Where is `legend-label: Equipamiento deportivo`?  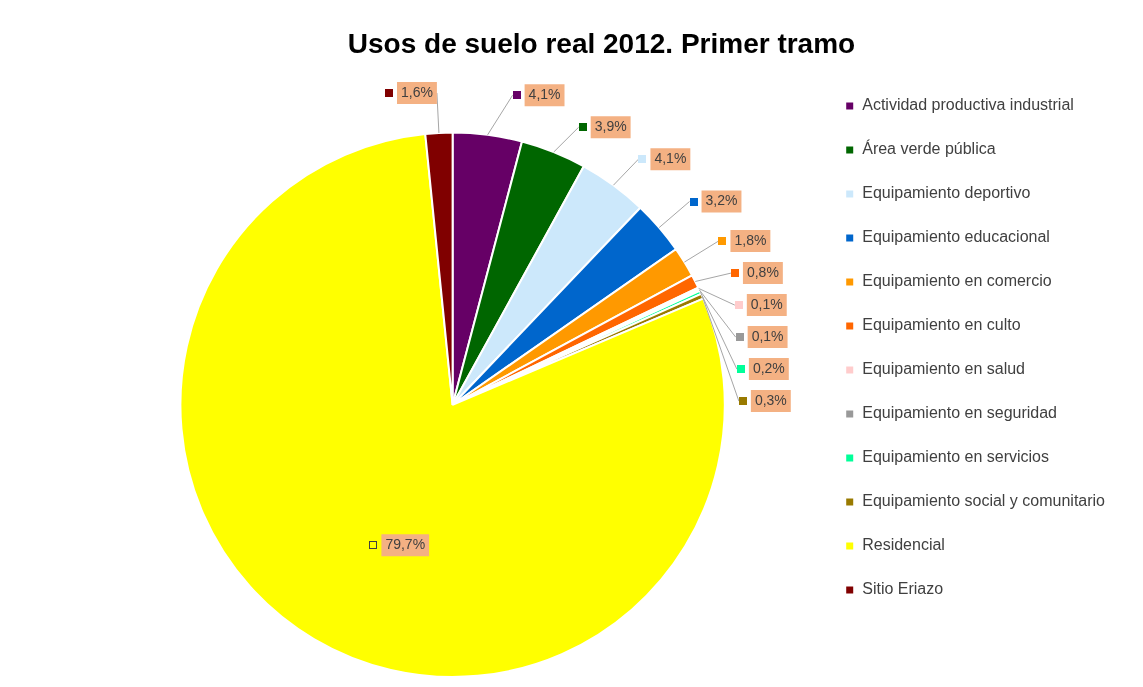 legend-label: Equipamiento deportivo is located at coordinates (946, 193).